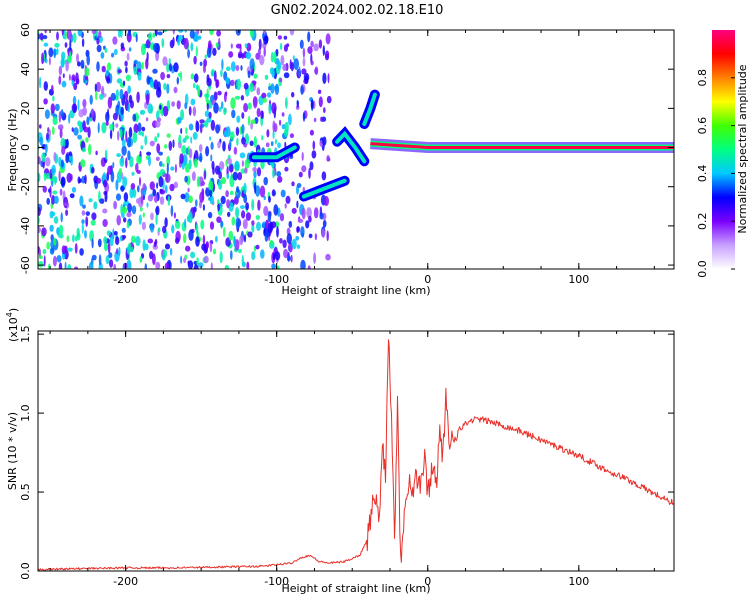  Describe the element at coordinates (702, 126) in the screenshot. I see `colorbar-tick-label: 0.6` at that location.